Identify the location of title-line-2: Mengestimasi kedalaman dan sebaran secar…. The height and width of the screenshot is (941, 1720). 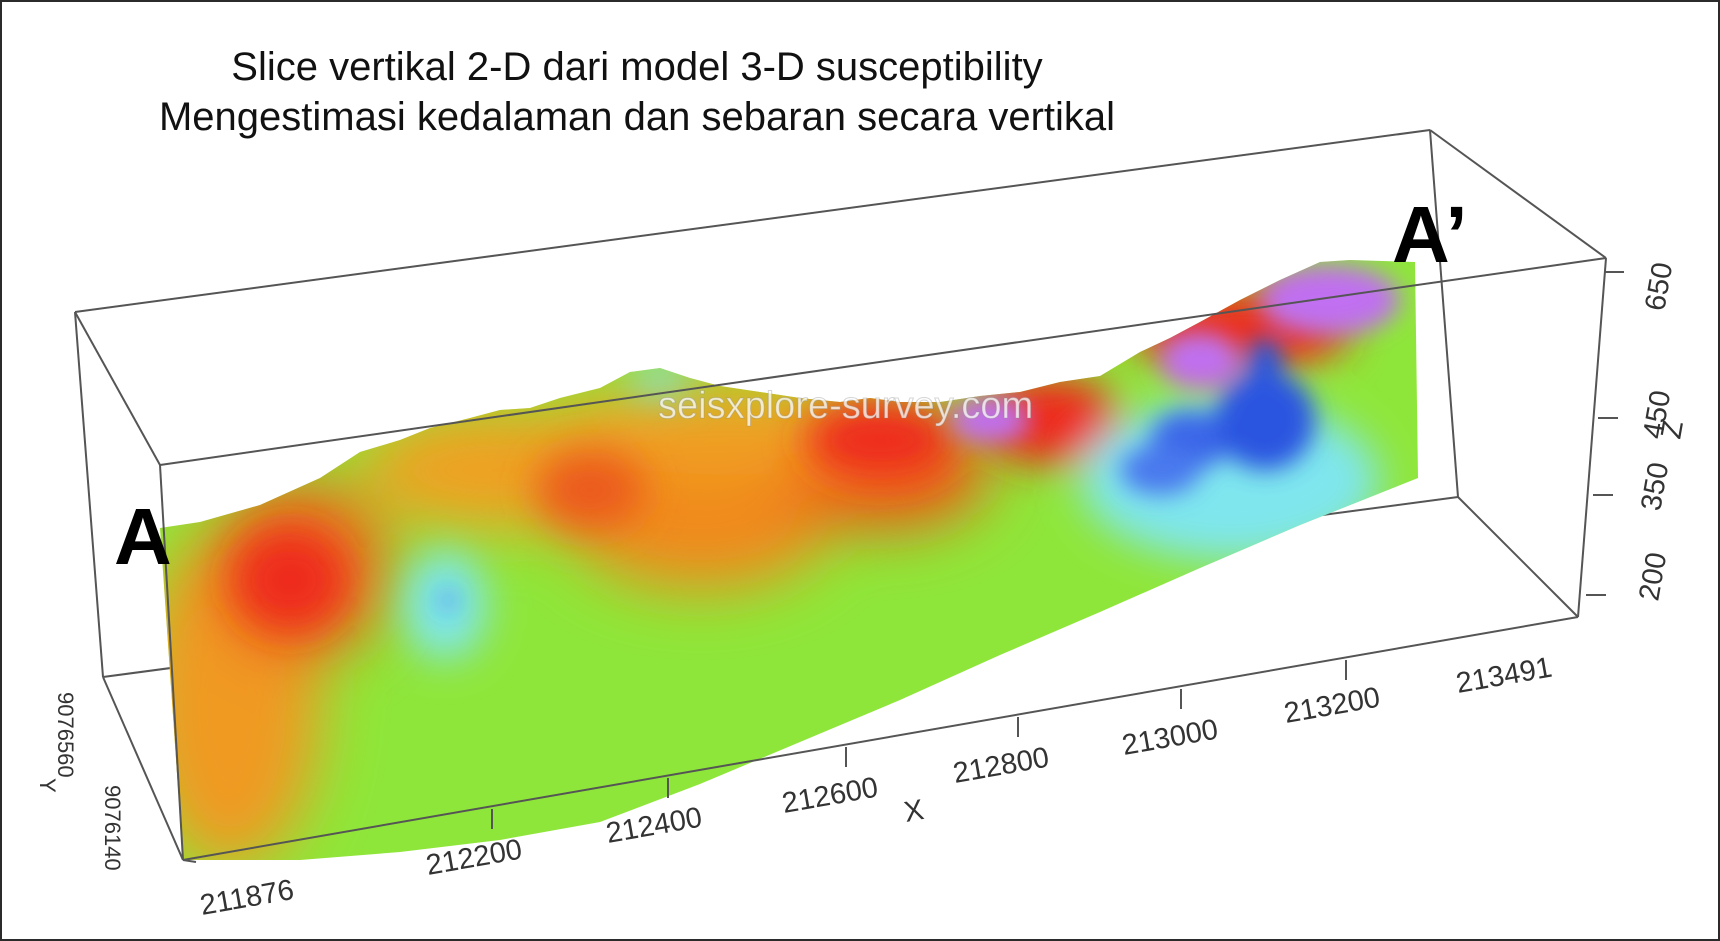
(637, 117).